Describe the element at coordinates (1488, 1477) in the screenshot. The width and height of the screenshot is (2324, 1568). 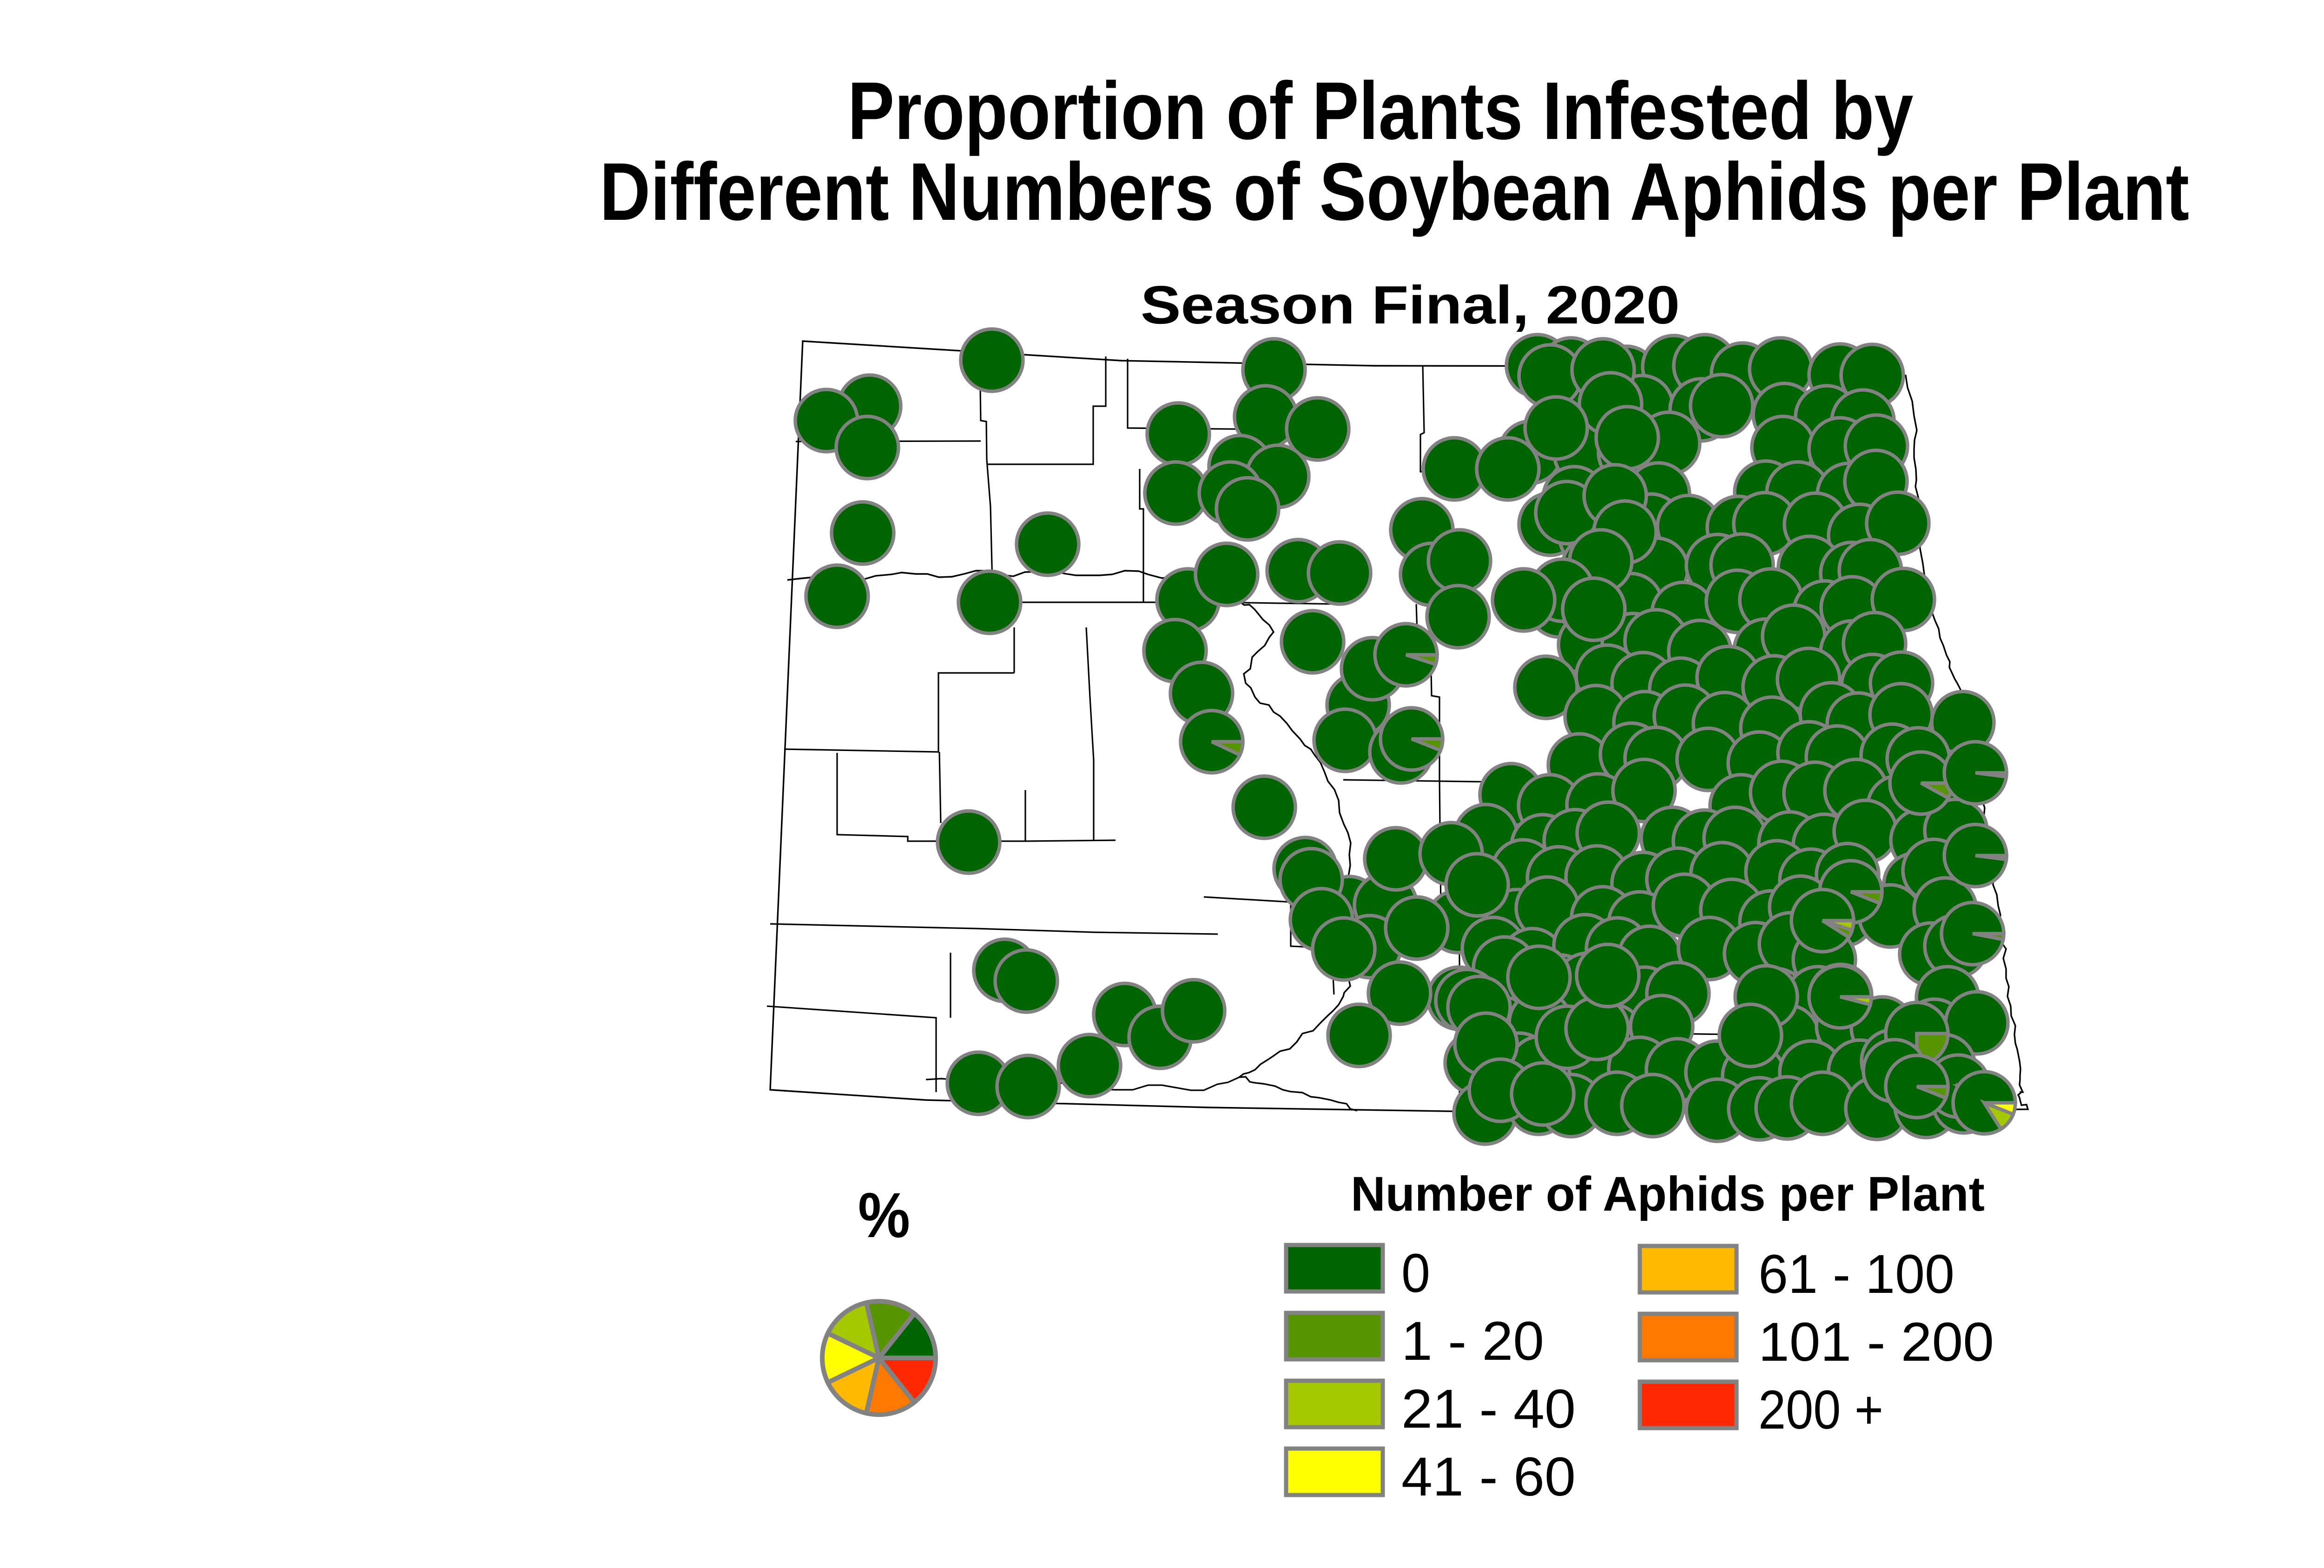
I see `svg-text: 41 - 60` at that location.